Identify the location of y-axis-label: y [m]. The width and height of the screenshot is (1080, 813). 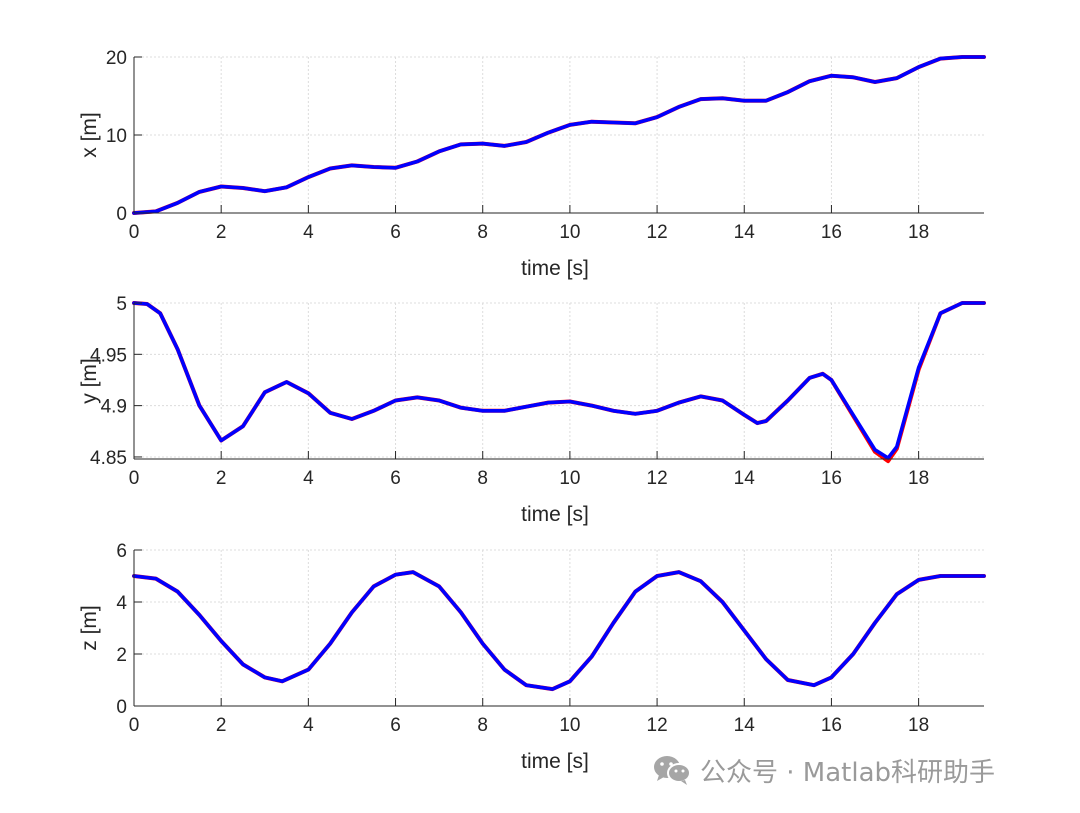
(89, 381).